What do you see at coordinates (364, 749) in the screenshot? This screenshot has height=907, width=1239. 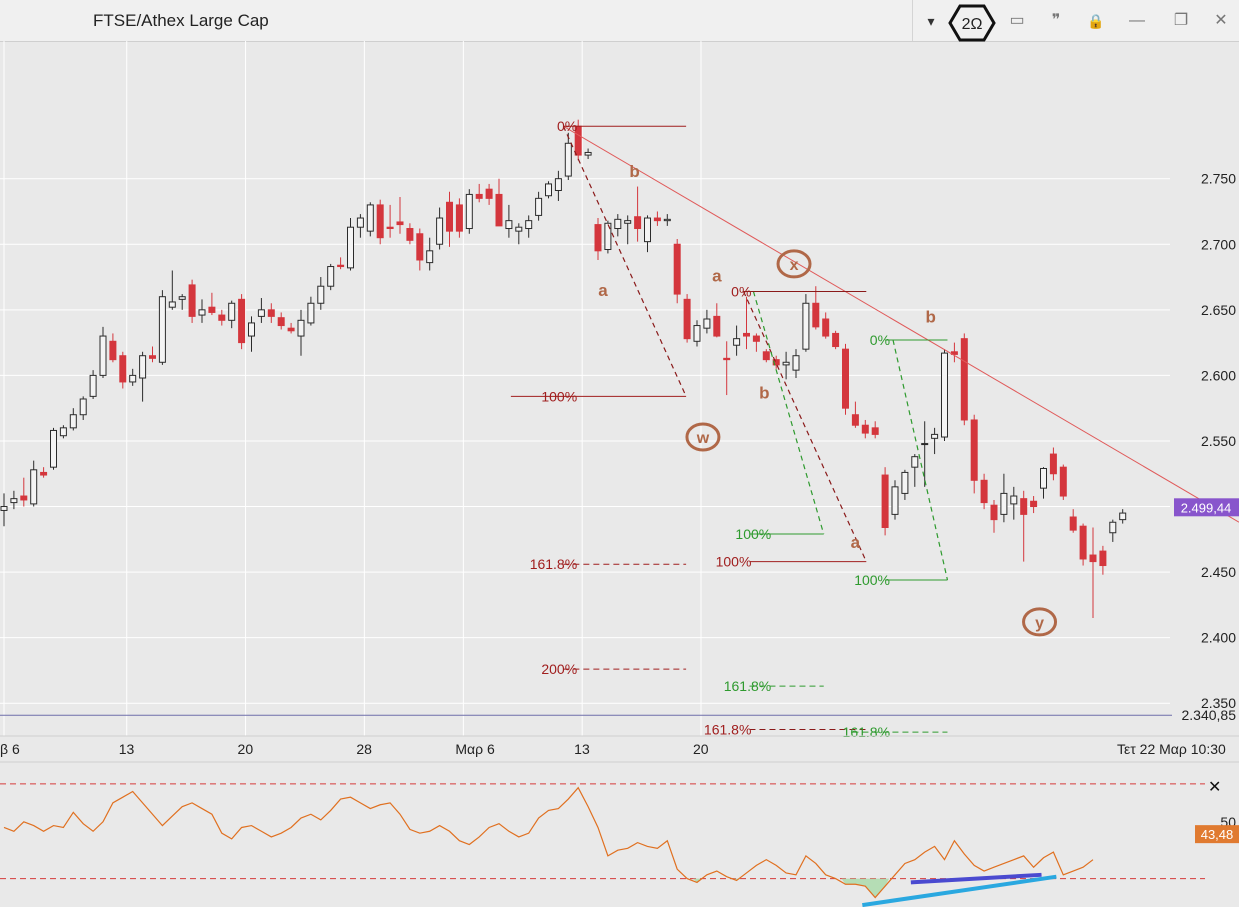 I see `x-tick: 28` at bounding box center [364, 749].